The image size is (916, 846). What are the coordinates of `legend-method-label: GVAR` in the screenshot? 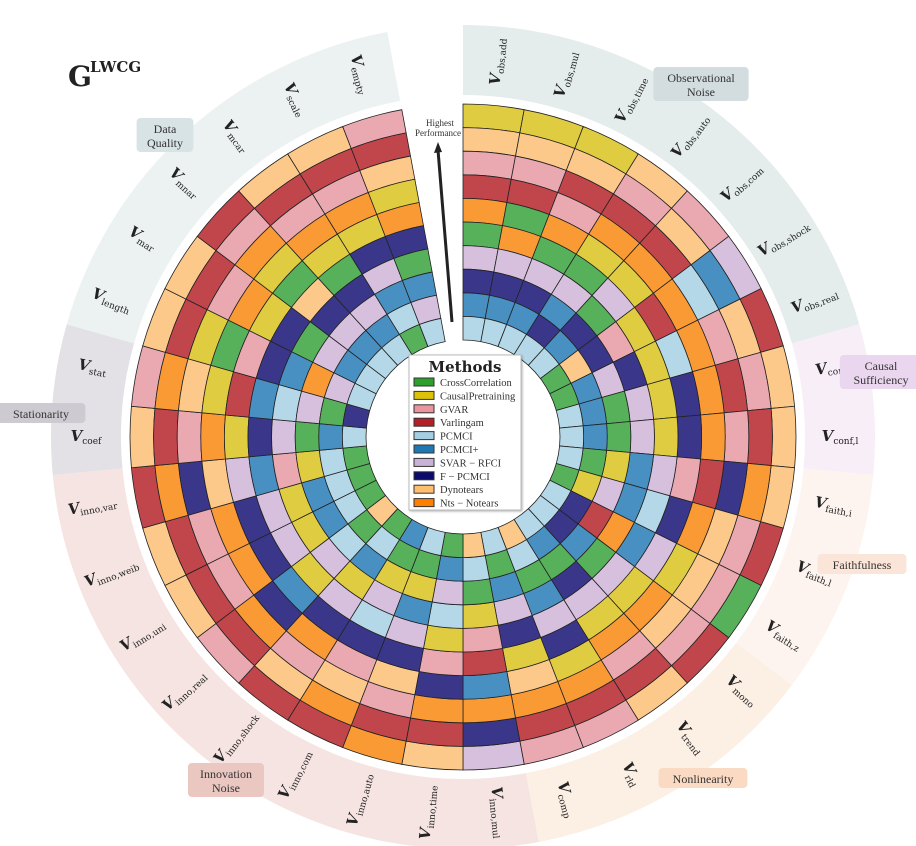 It's located at (454, 410).